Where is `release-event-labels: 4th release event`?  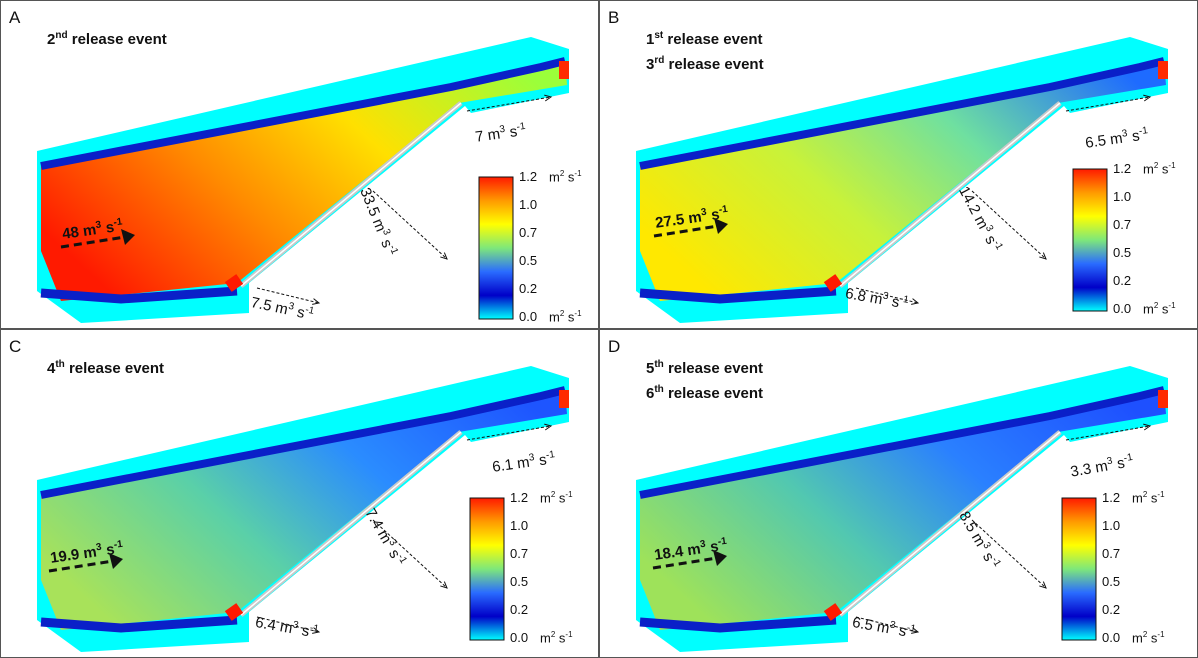 release-event-labels: 4th release event is located at coordinates (105, 366).